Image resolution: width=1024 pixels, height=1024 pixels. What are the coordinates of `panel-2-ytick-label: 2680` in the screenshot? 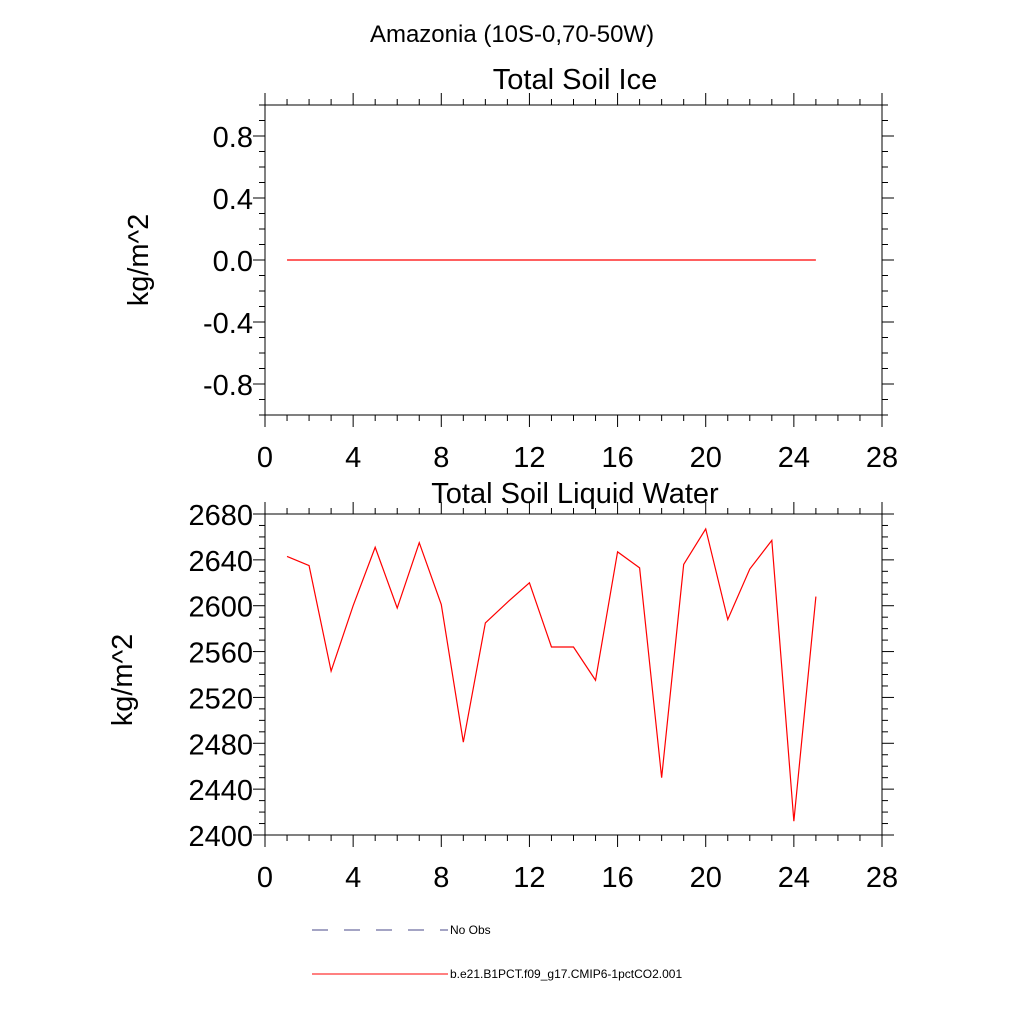 It's located at (220, 516).